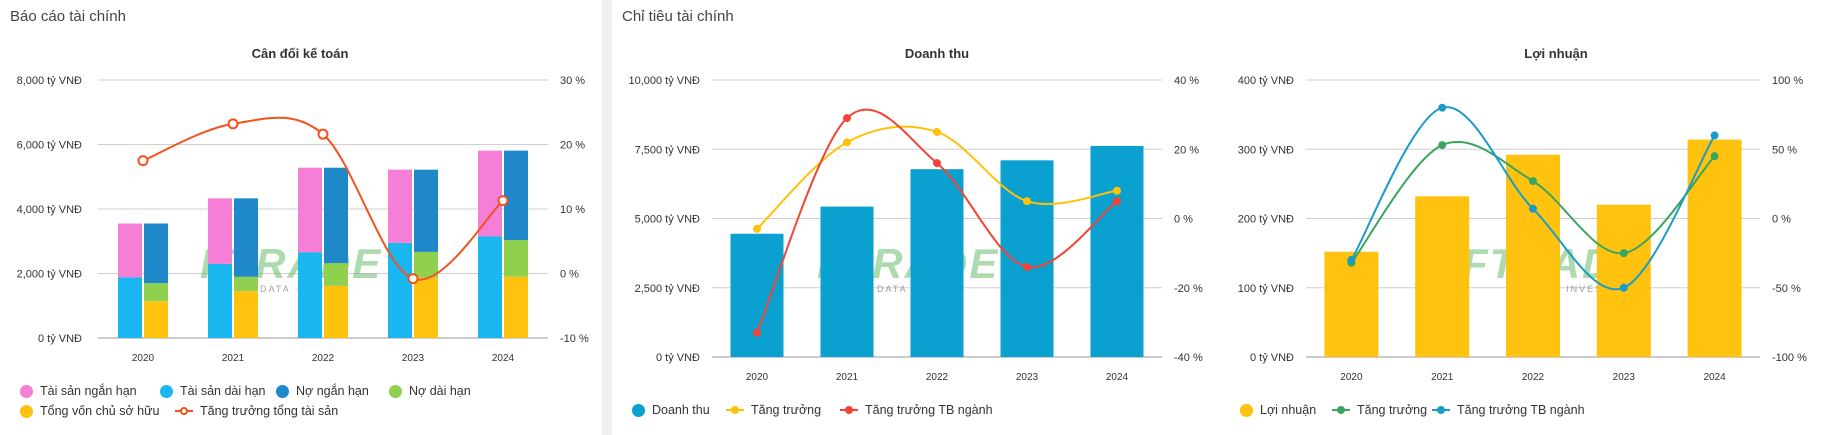 The image size is (1830, 435). Describe the element at coordinates (937, 53) in the screenshot. I see `chart-title: Doanh thu` at that location.